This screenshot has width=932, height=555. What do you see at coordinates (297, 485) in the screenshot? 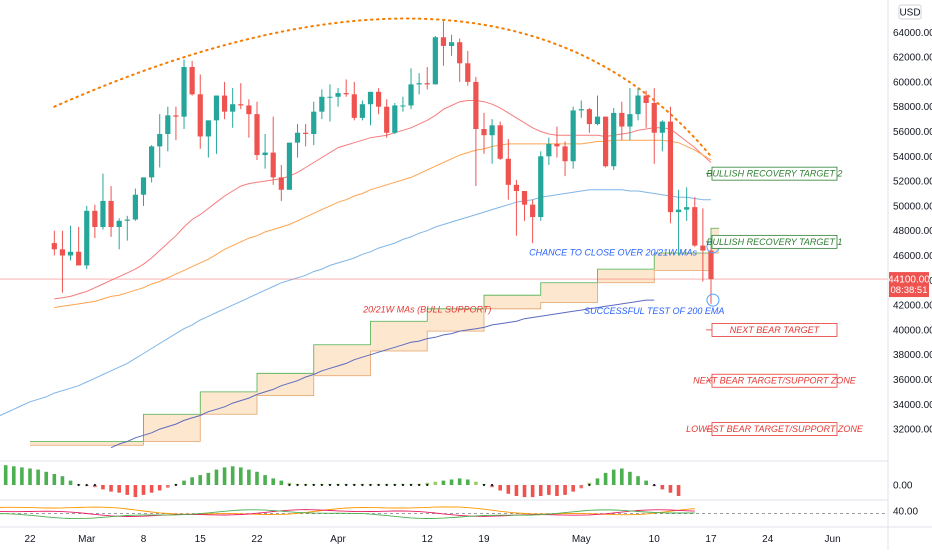
I see `osc-zero-dot` at bounding box center [297, 485].